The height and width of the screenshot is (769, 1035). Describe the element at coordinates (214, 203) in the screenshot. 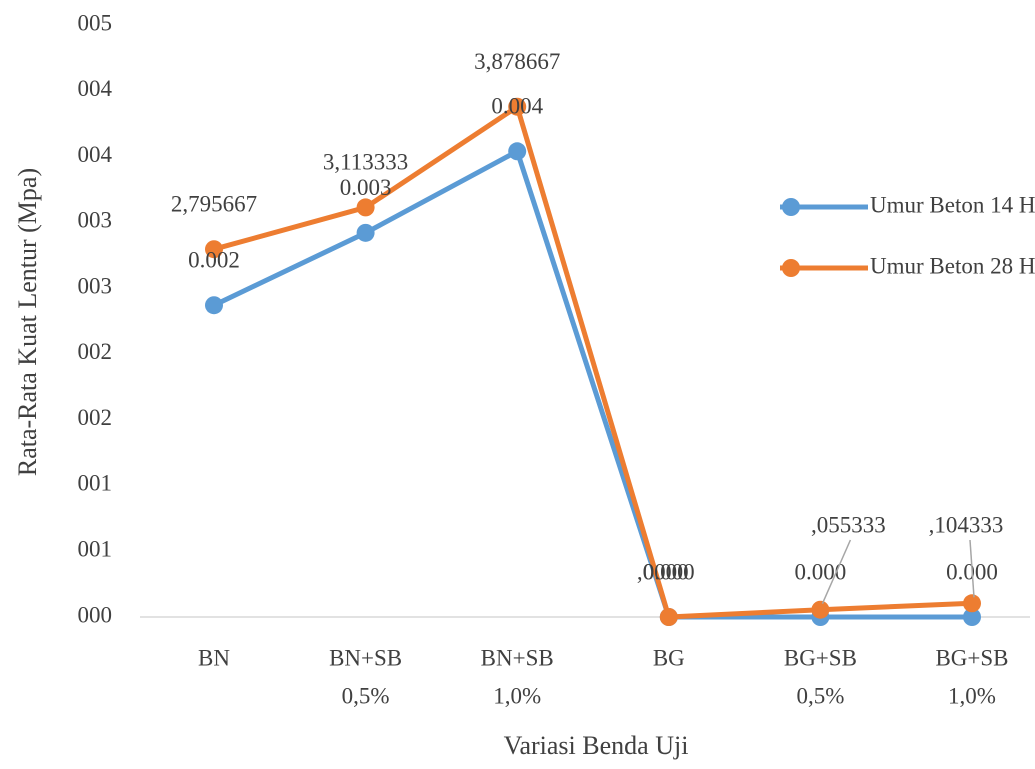

I see `data-label: 2,795667` at that location.